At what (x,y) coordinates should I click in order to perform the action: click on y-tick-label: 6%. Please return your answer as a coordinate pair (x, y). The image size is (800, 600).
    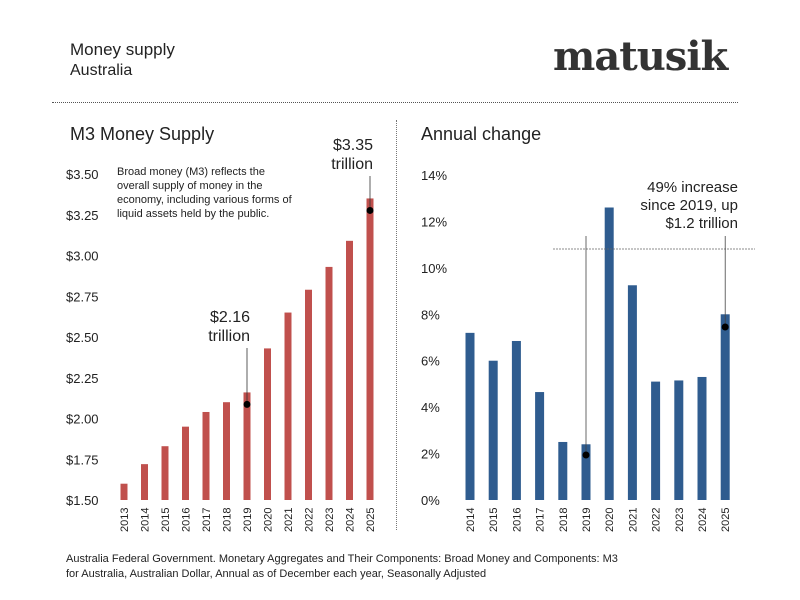
    Looking at the image, I should click on (430, 361).